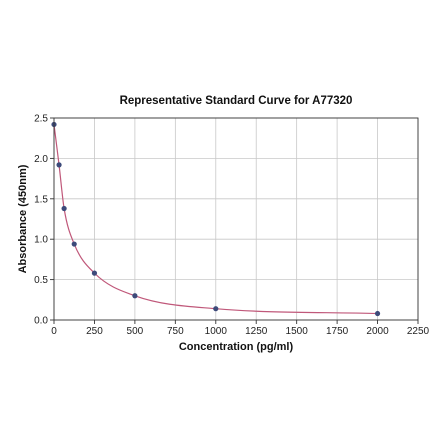 The height and width of the screenshot is (441, 440). Describe the element at coordinates (337, 331) in the screenshot. I see `x-tick-label: 1750` at that location.